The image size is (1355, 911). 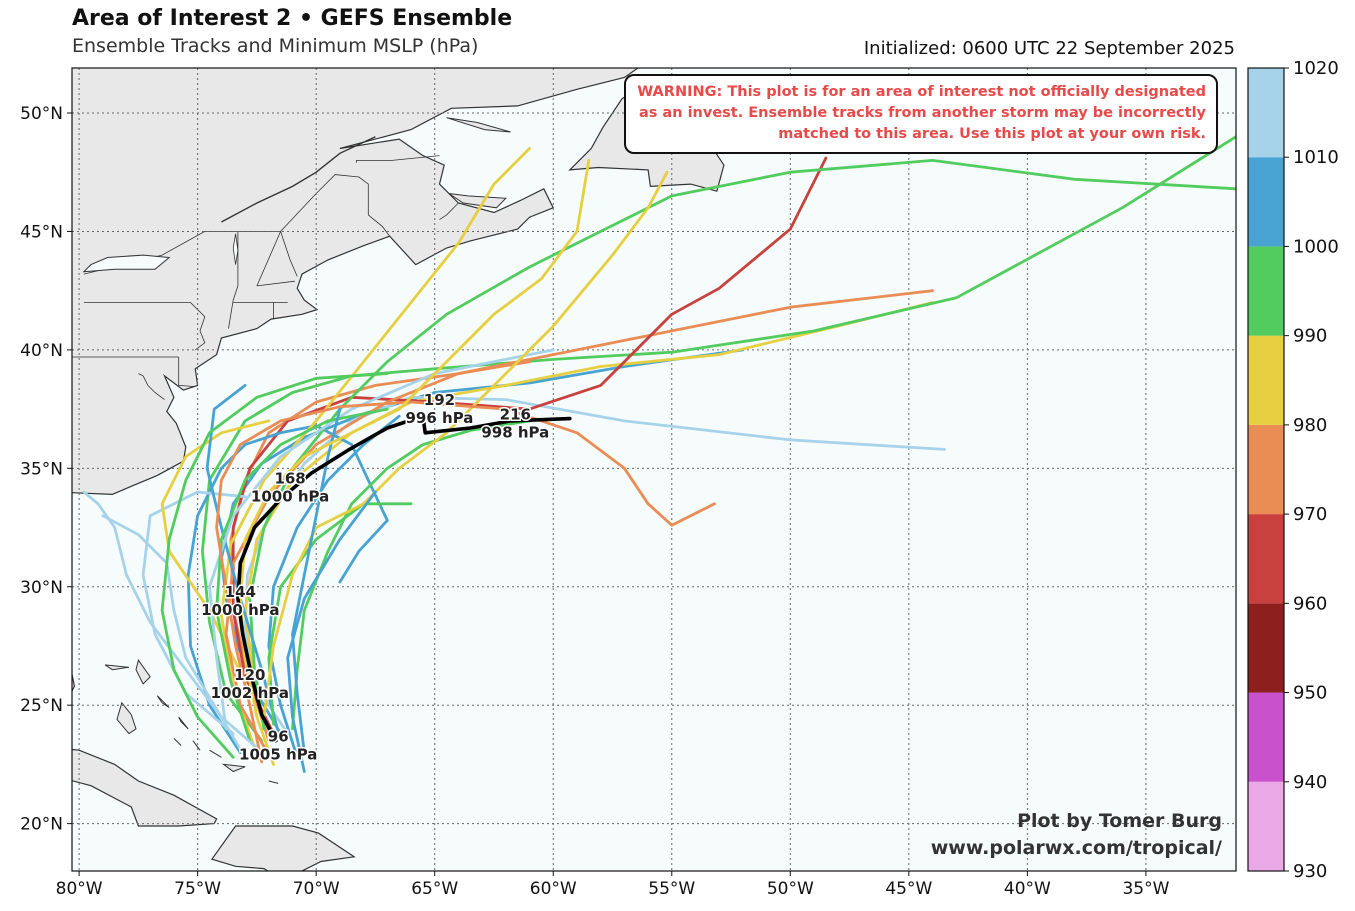 What do you see at coordinates (1310, 693) in the screenshot?
I see `colorbar-label: 950` at bounding box center [1310, 693].